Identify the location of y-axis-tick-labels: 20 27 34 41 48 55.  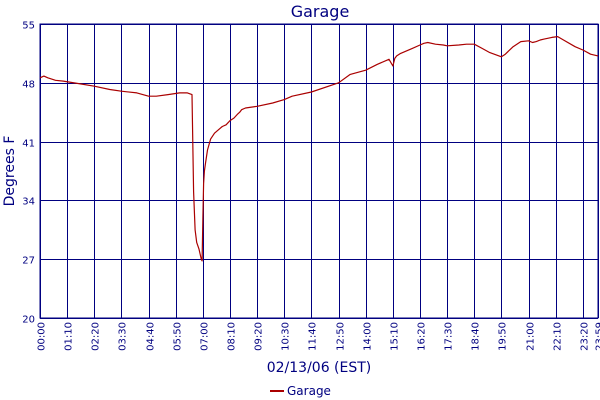
(28, 173).